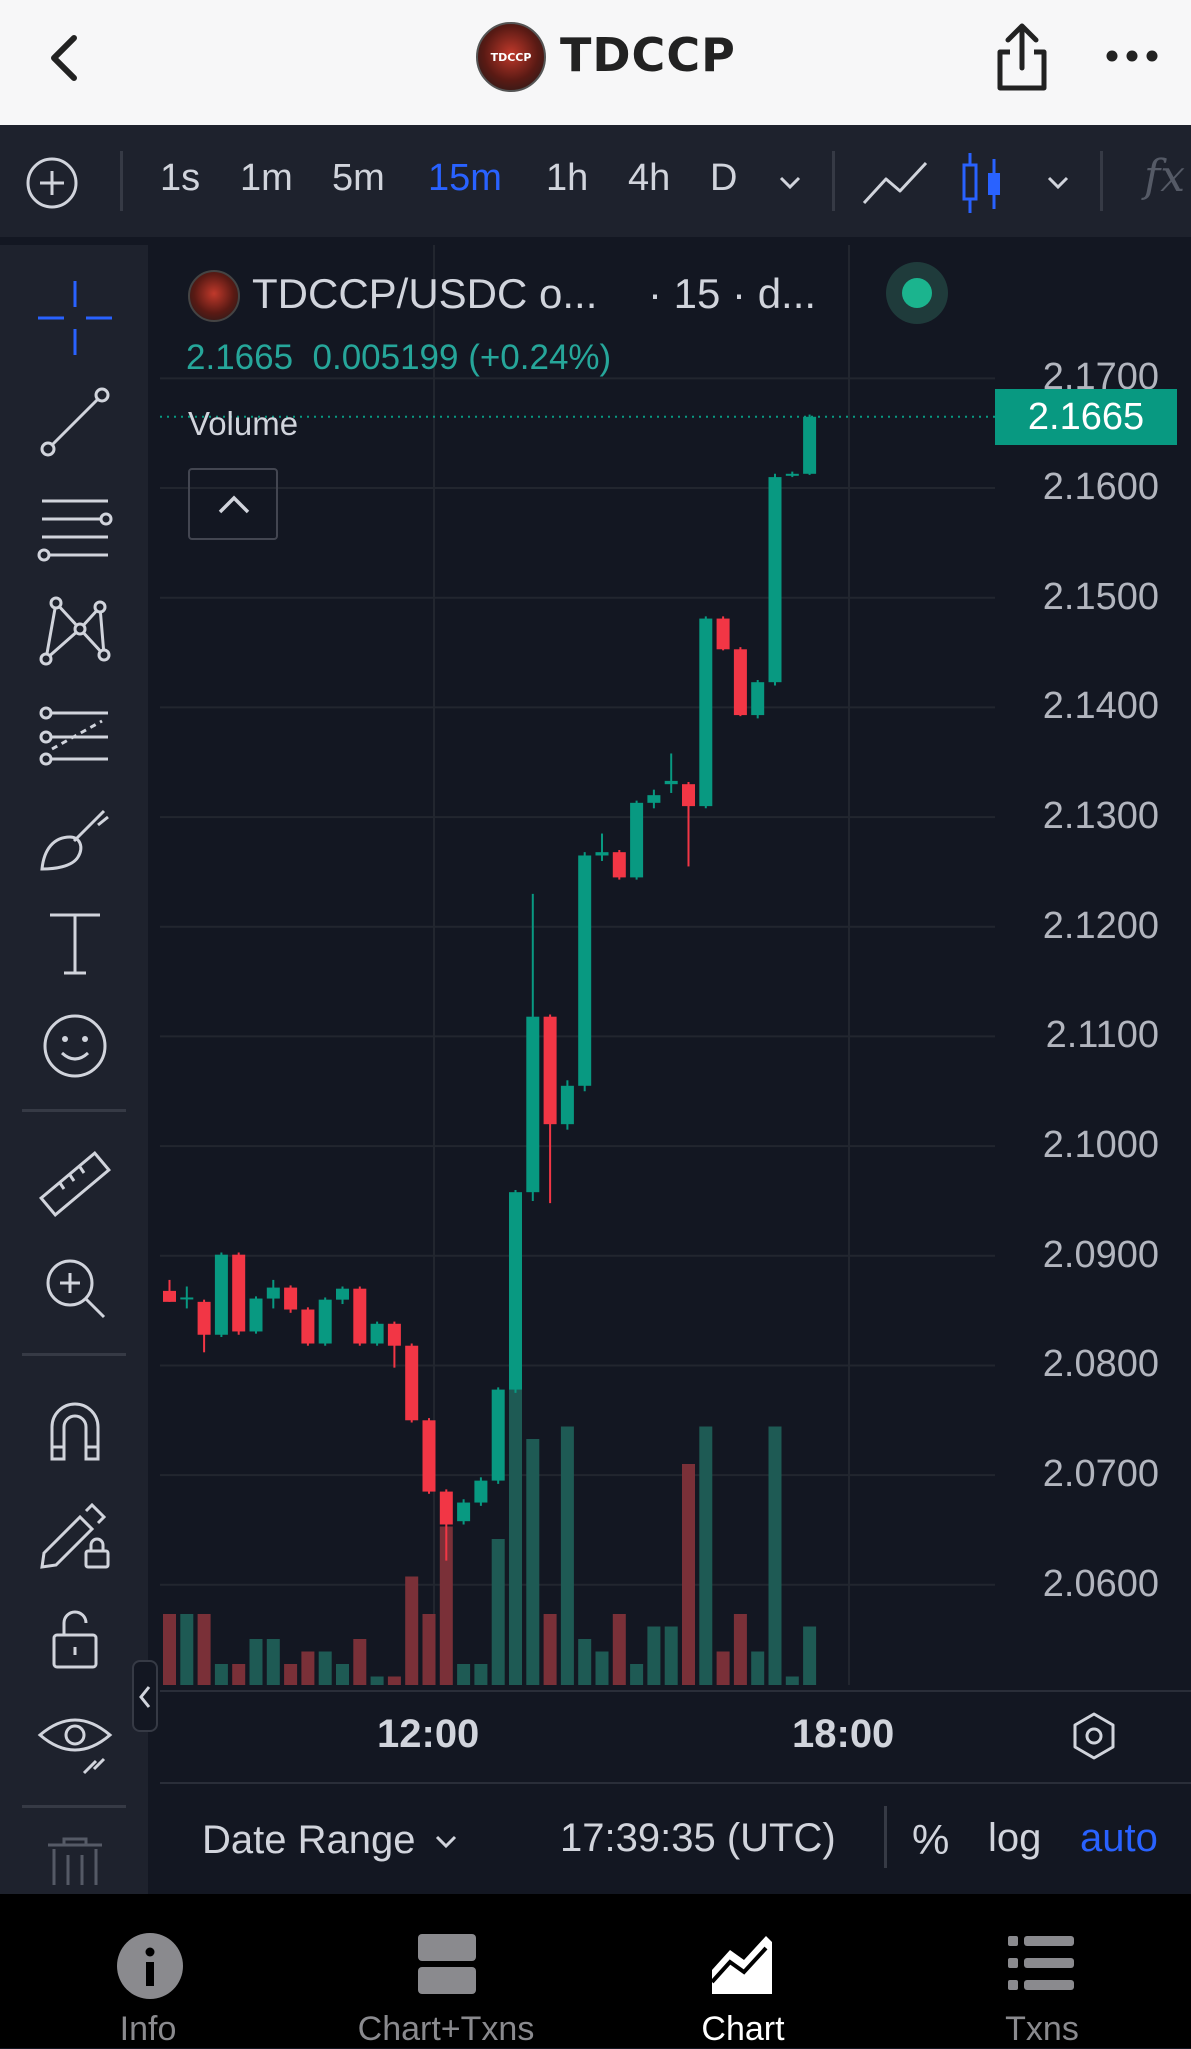  Describe the element at coordinates (595, 1971) in the screenshot. I see `bottom-tab-bar: Info Chart+Txns Chart Txns` at that location.